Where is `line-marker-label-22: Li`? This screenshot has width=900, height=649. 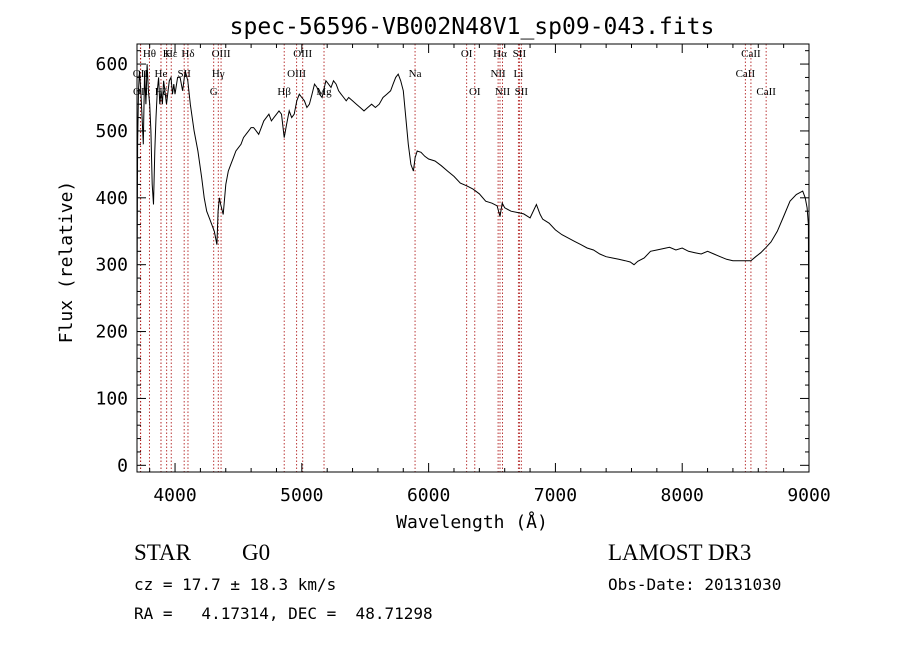
line-marker-label-22: Li is located at coordinates (519, 74).